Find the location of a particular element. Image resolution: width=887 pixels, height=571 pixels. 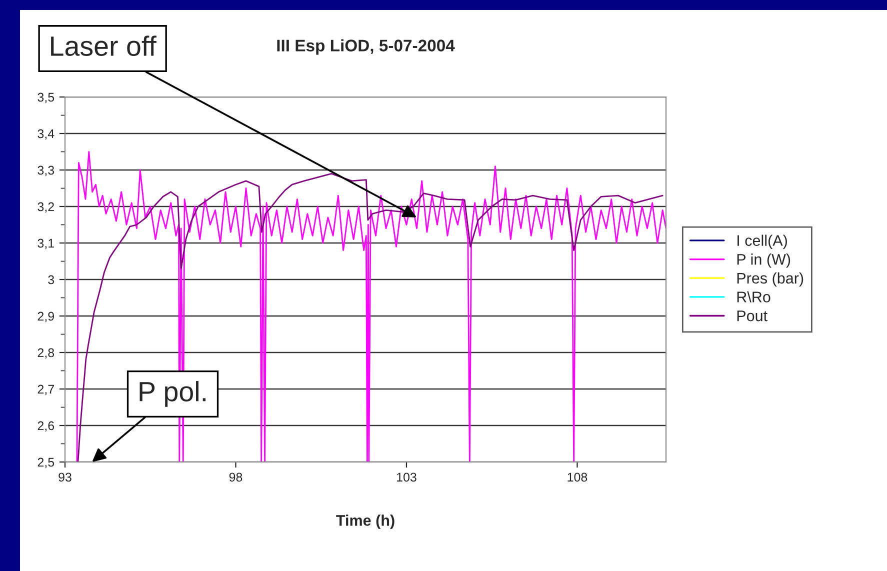

legend-label: Pout is located at coordinates (752, 316).